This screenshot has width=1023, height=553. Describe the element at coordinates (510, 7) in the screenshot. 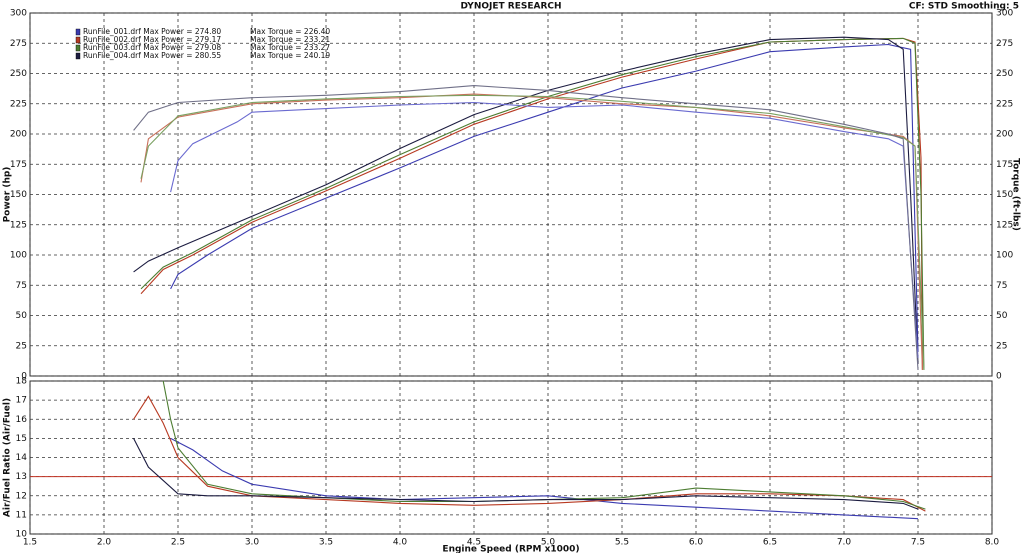

I see `chart-title: DYNOJET RESEARCH` at that location.